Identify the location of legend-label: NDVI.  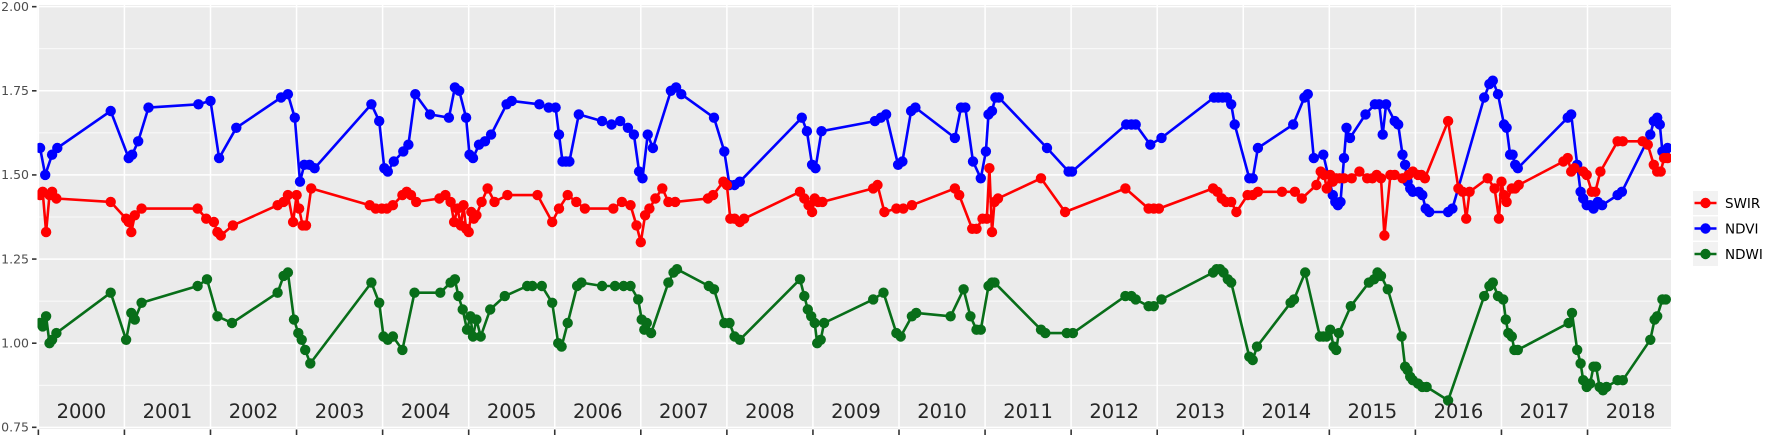
(1741, 229).